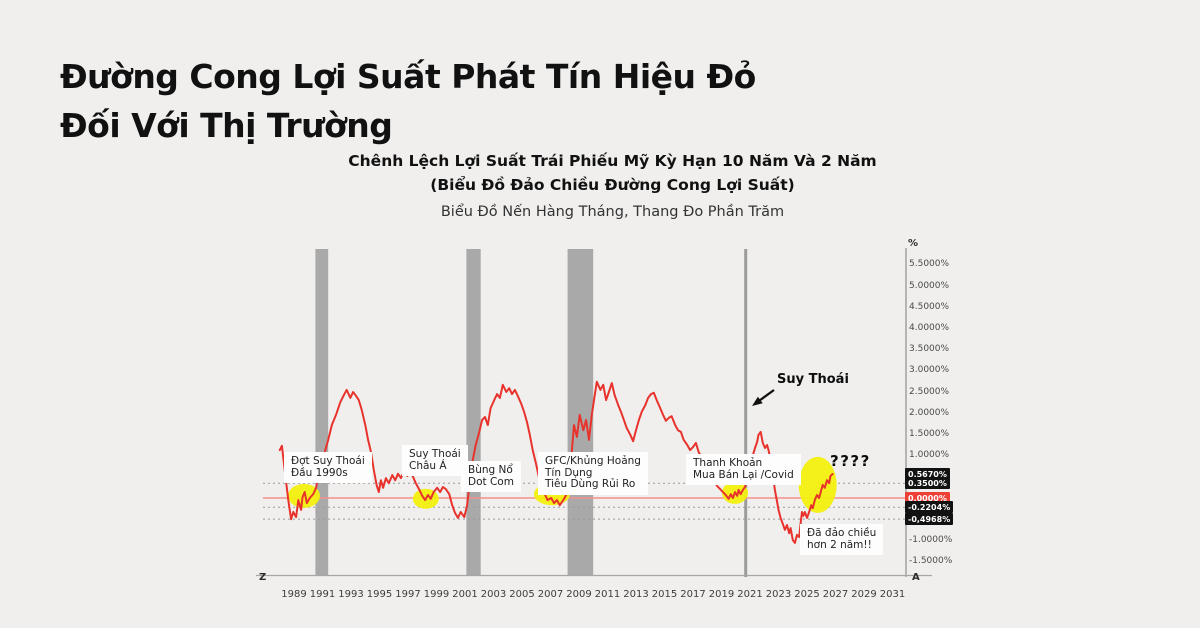 The image size is (1200, 628). I want to click on price-level-badge: -0.2204%, so click(929, 507).